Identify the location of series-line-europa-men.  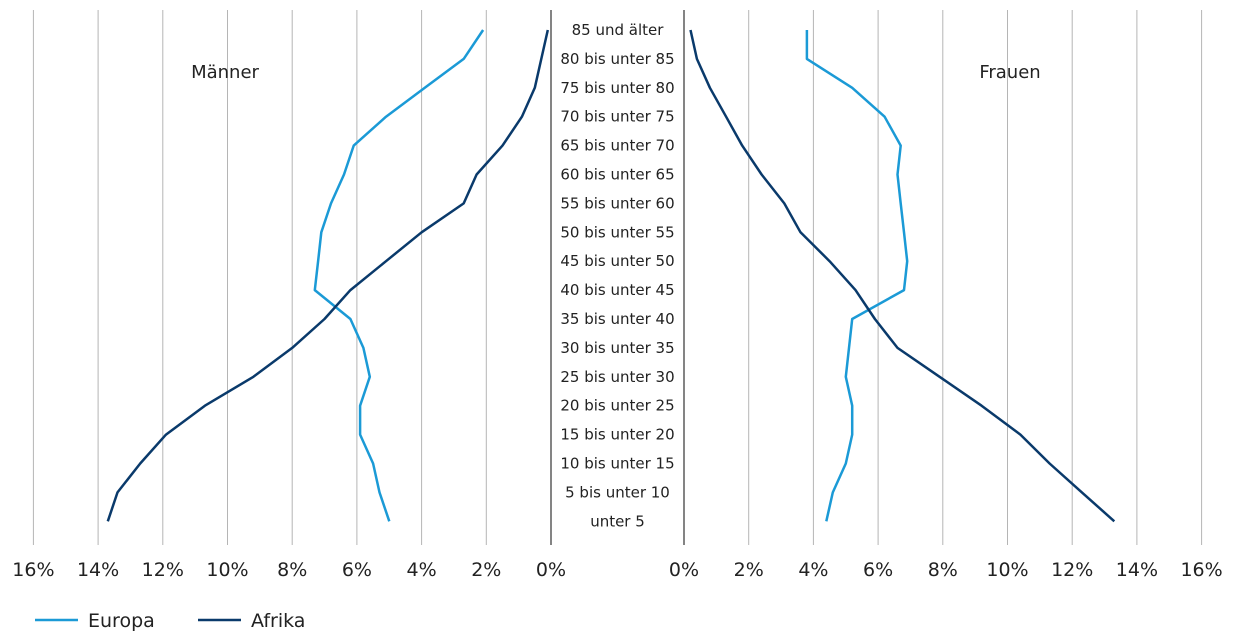
(399, 275).